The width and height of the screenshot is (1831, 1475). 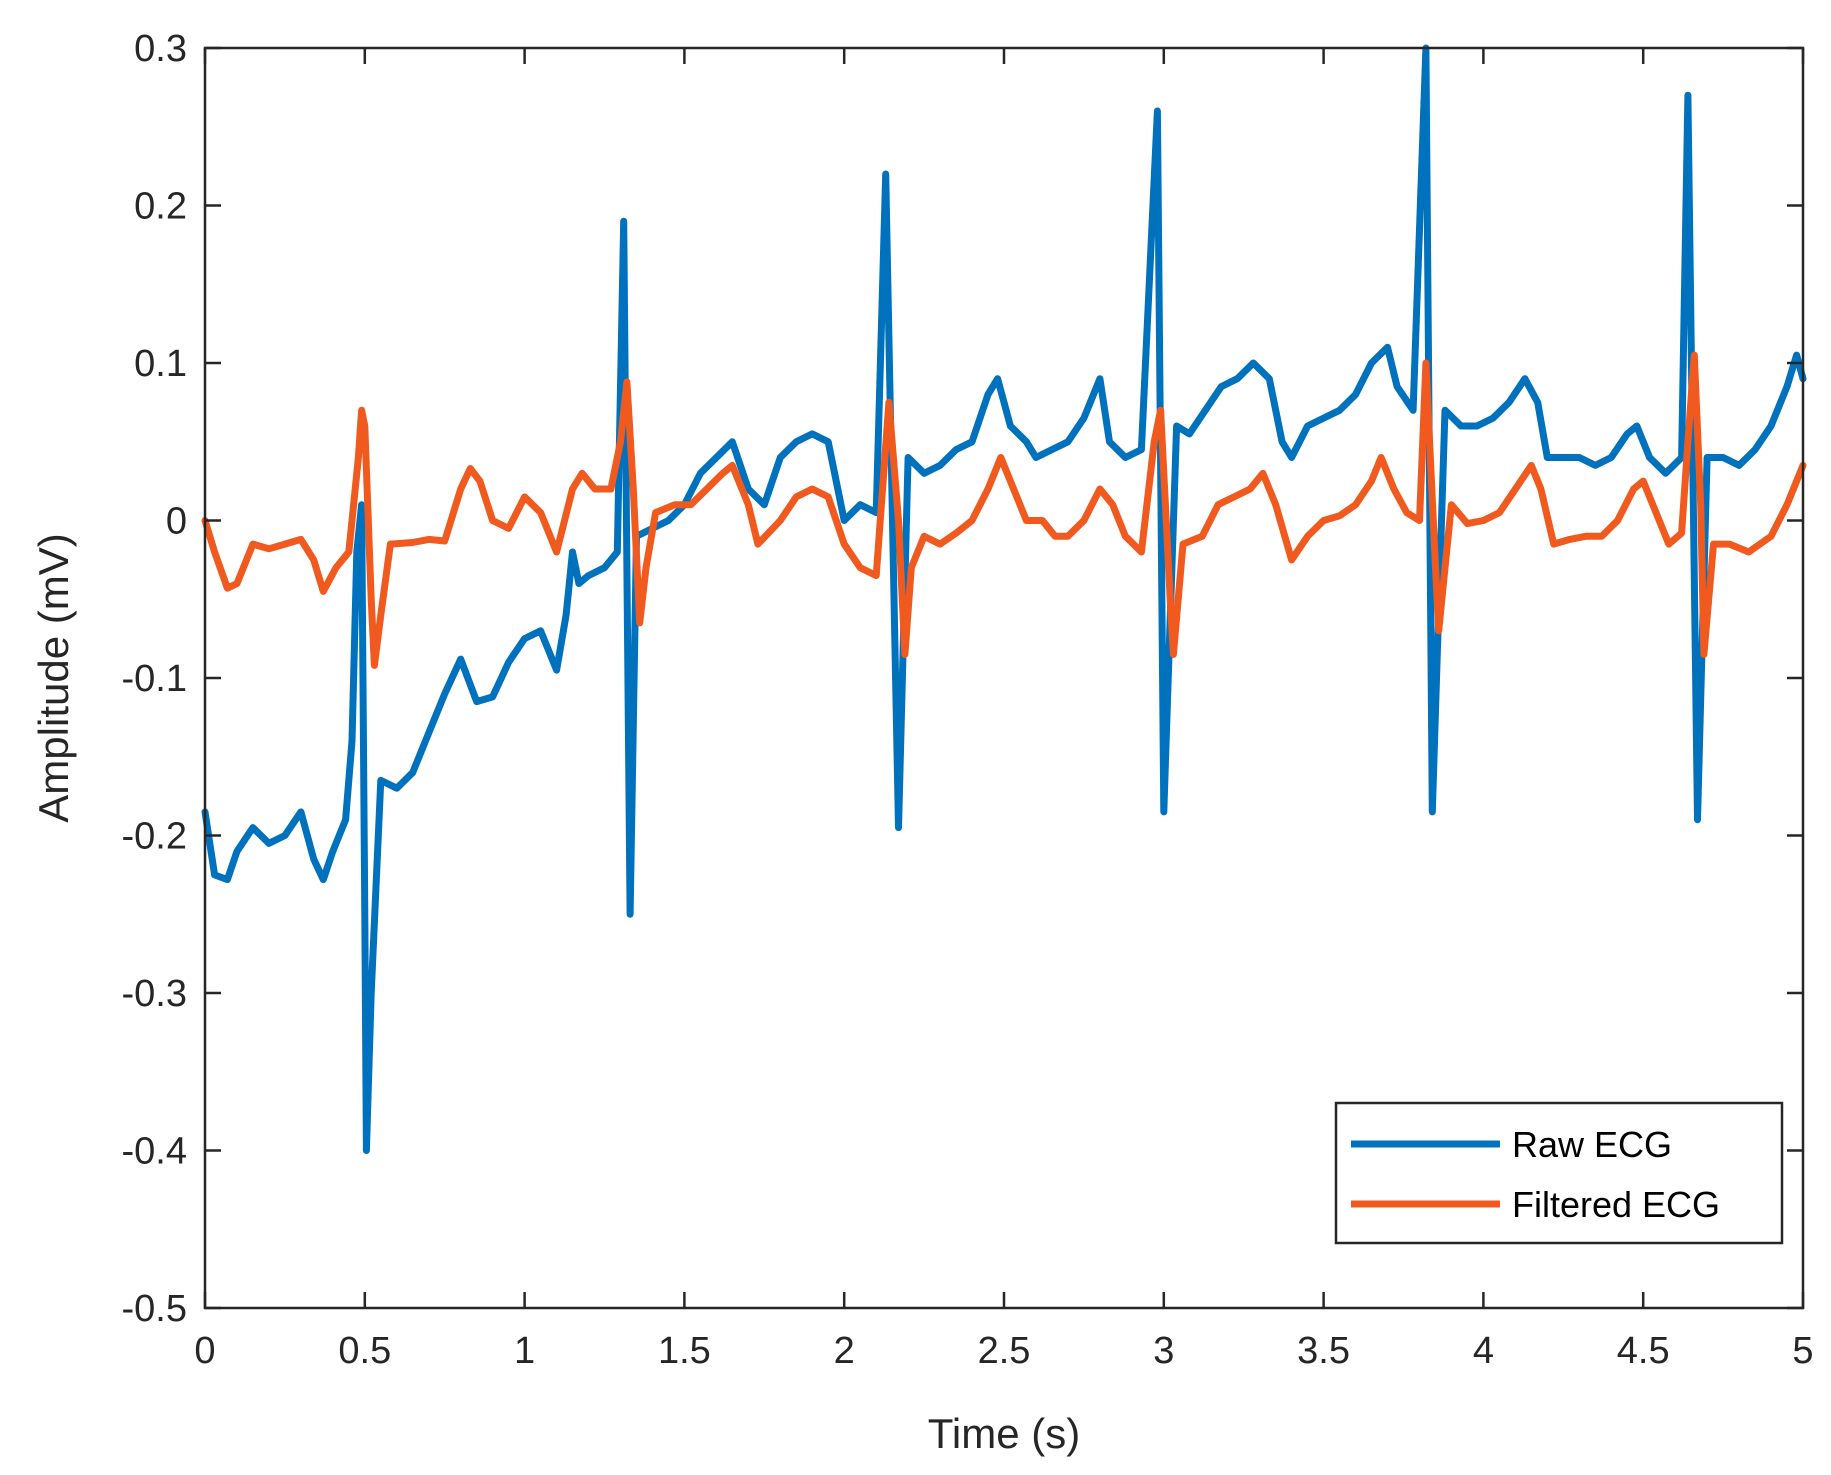 What do you see at coordinates (154, 1152) in the screenshot?
I see `y-tick-label: -0.4` at bounding box center [154, 1152].